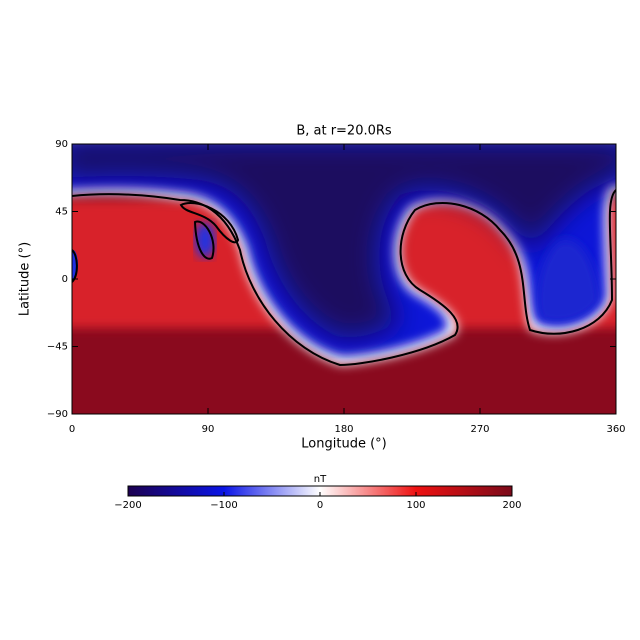  I want to click on colorbar-tick-label: 0, so click(320, 505).